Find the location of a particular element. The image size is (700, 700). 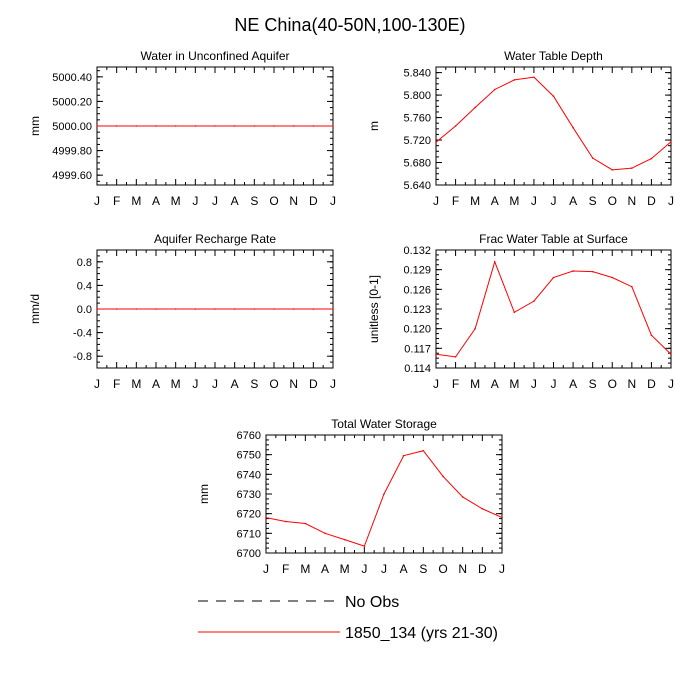

water-table-depth-title: Water Table Depth is located at coordinates (553, 56).